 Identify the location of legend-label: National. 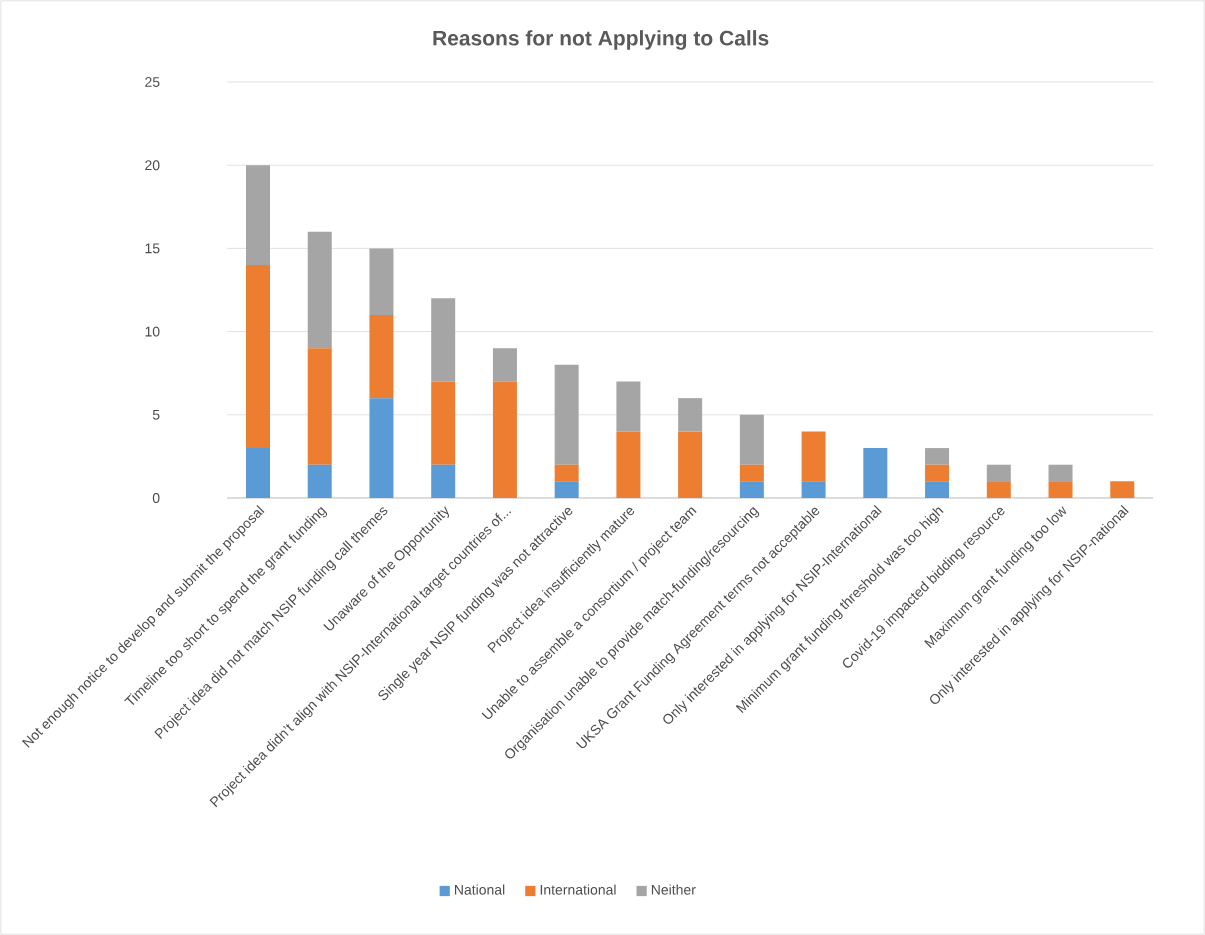
(480, 889).